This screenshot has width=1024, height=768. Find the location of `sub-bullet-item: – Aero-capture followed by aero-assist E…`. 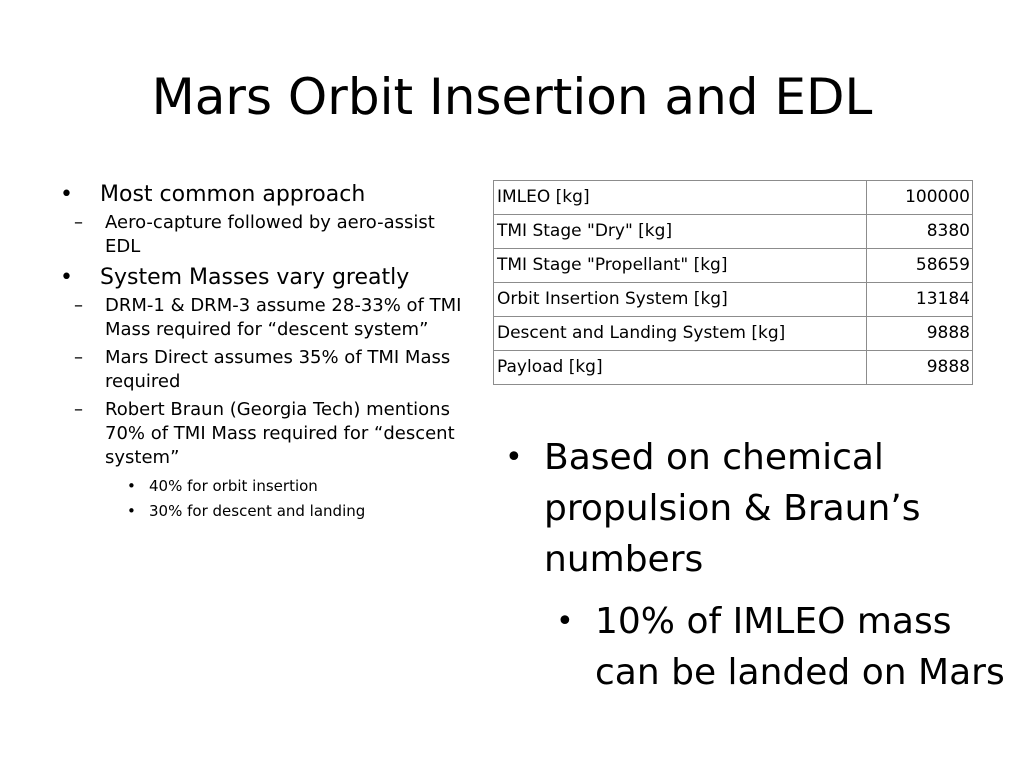

sub-bullet-item: – Aero-capture followed by aero-assist E… is located at coordinates (265, 235).